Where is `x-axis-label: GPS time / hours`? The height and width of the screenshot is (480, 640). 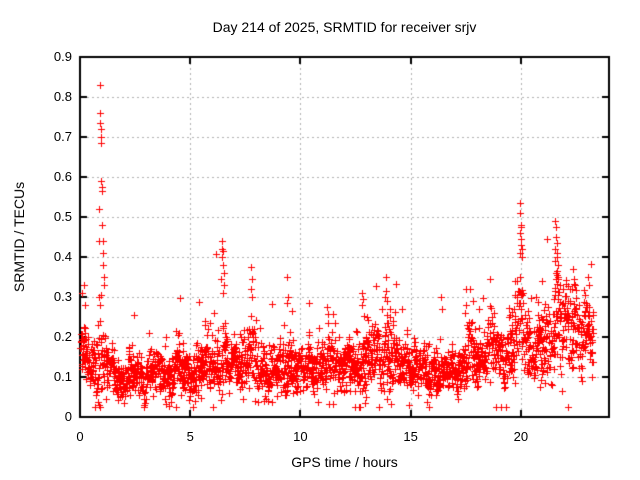
x-axis-label: GPS time / hours is located at coordinates (344, 462).